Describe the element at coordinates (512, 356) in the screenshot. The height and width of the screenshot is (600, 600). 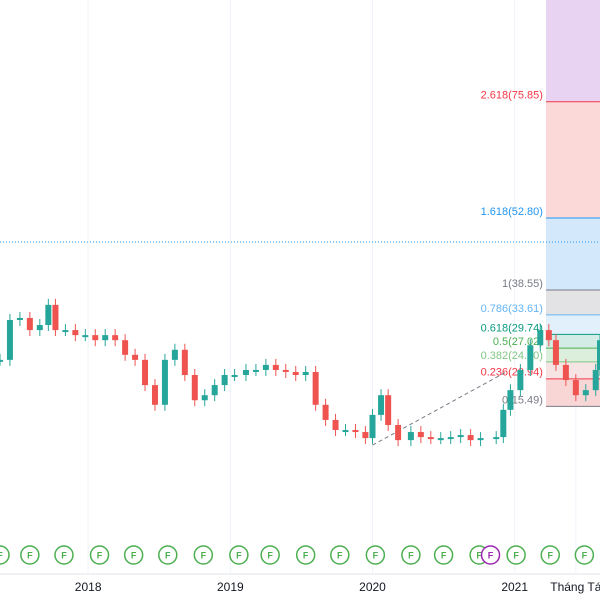
I see `fib-label: 0.382(24.30)` at that location.